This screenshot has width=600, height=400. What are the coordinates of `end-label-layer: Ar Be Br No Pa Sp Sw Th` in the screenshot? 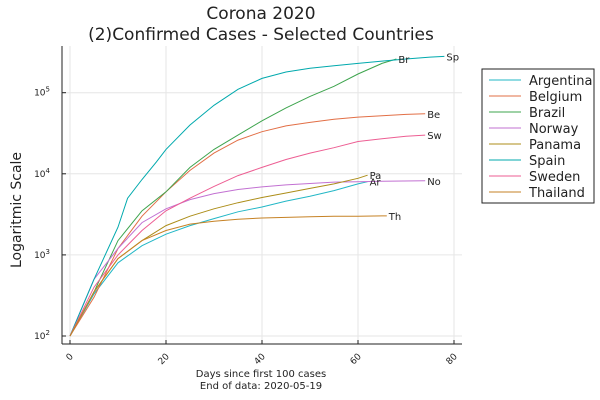 It's located at (415, 137).